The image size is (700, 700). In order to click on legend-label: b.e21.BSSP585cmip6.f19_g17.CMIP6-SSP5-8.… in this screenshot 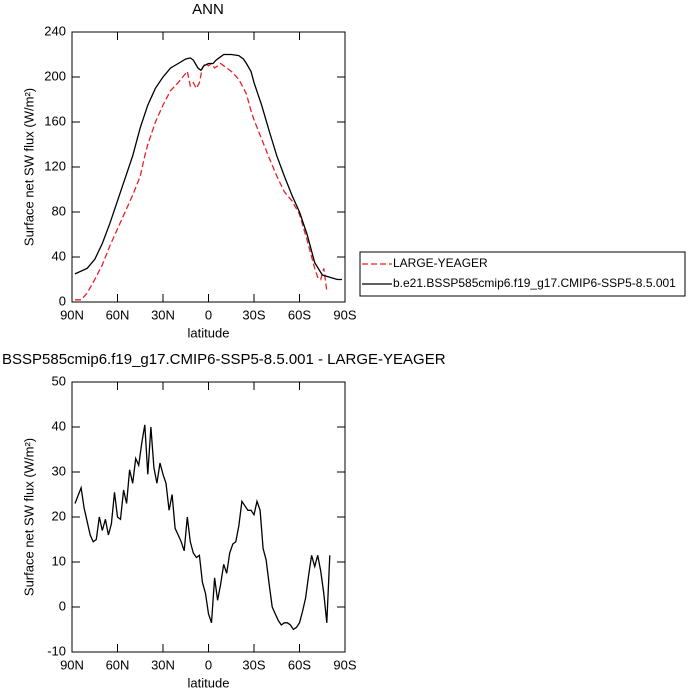, I will do `click(534, 283)`.